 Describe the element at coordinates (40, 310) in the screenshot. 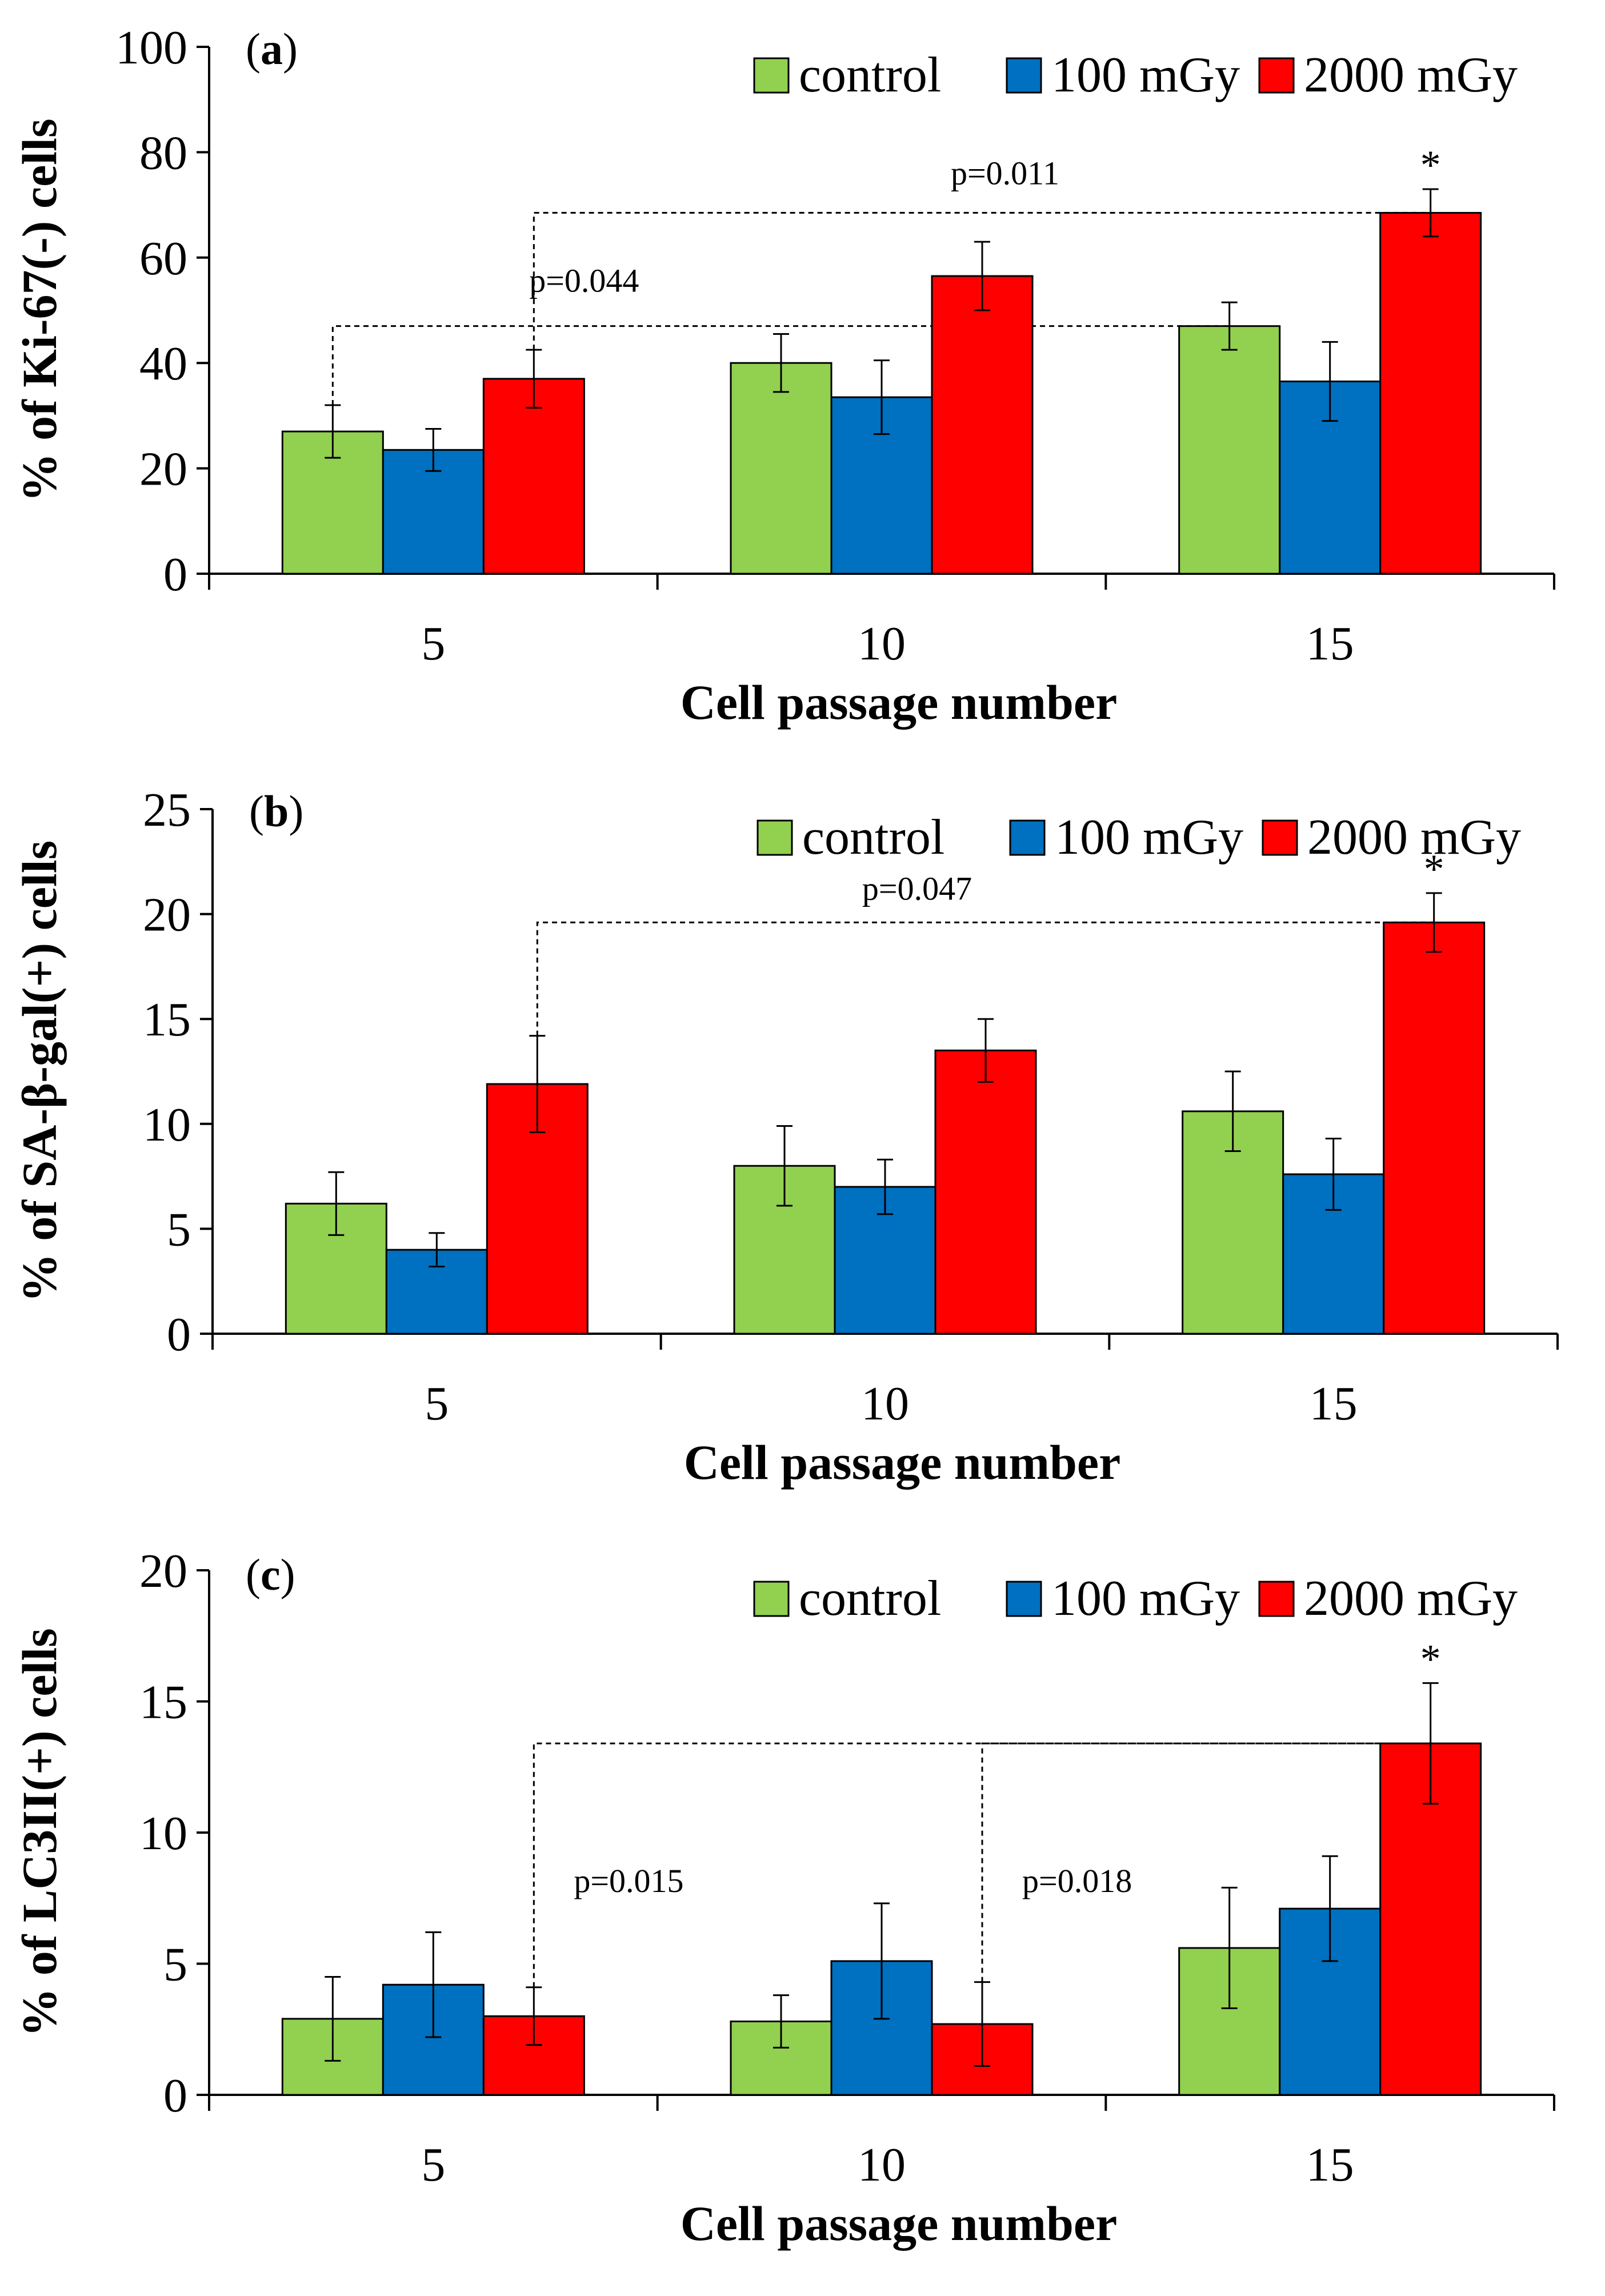

I see `y-axis-title: % of Ki-67(-) cells` at that location.